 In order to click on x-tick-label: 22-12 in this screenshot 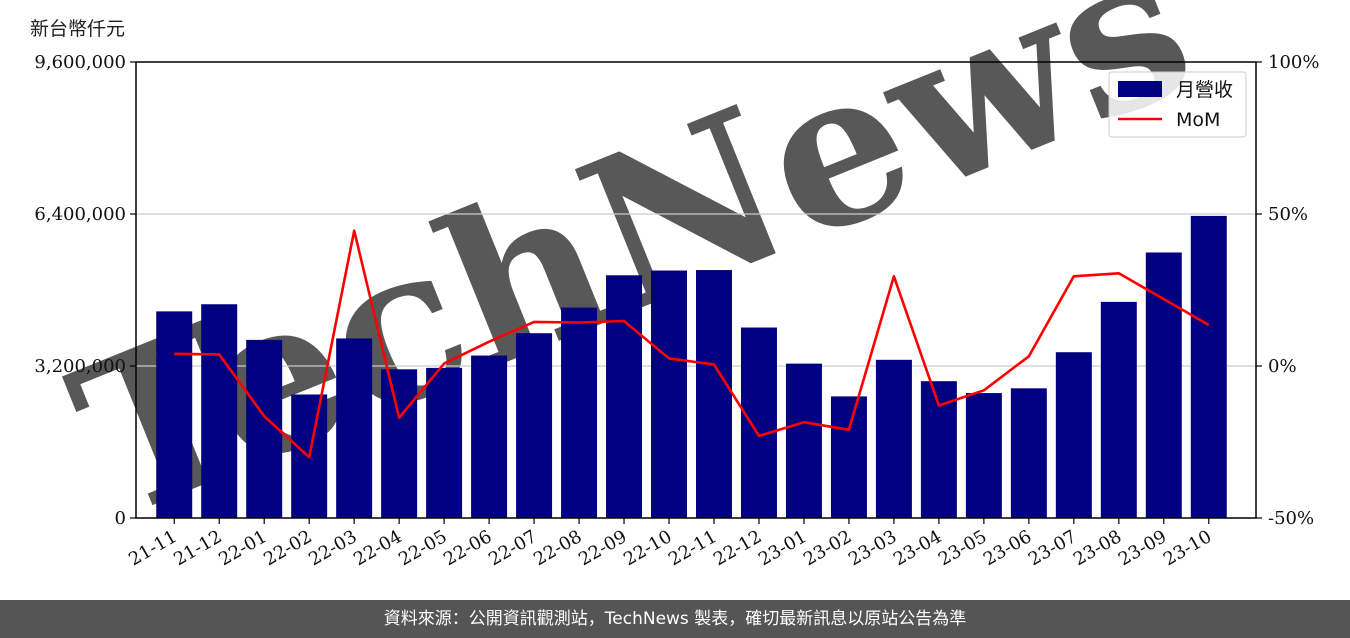, I will do `click(737, 548)`.